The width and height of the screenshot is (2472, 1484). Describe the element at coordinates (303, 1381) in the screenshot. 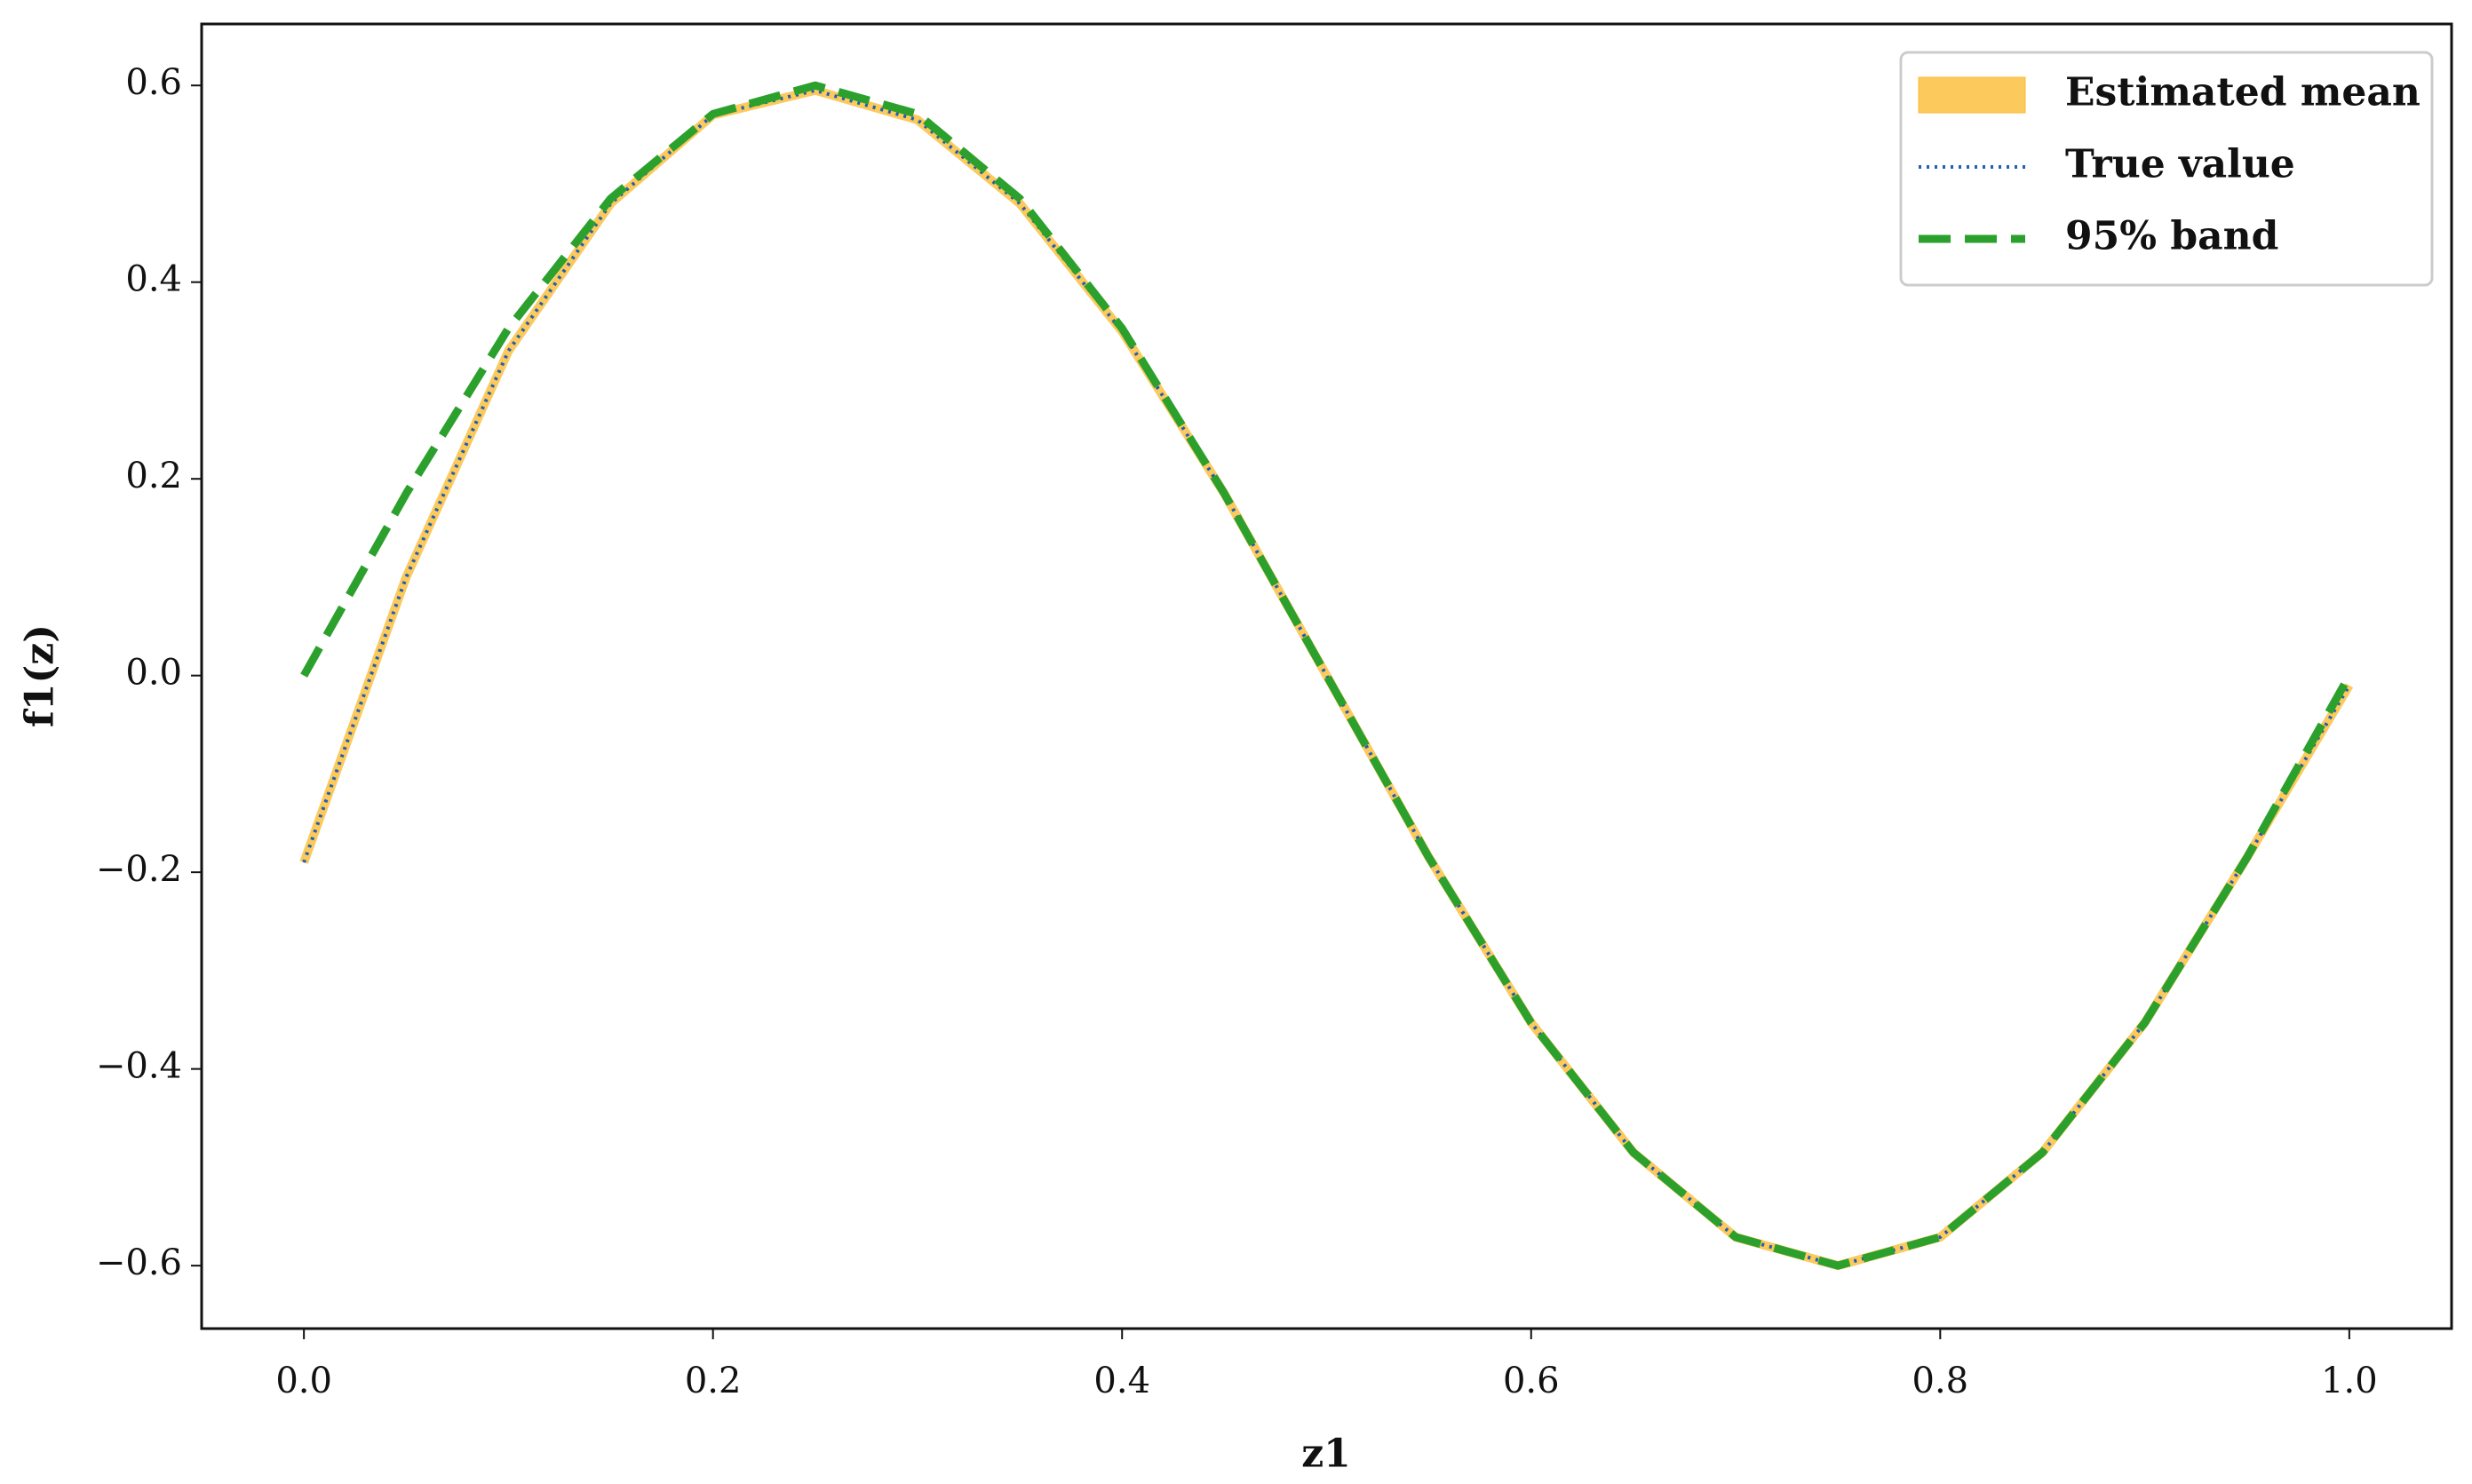

I see `x-tick-label: 0.0` at that location.